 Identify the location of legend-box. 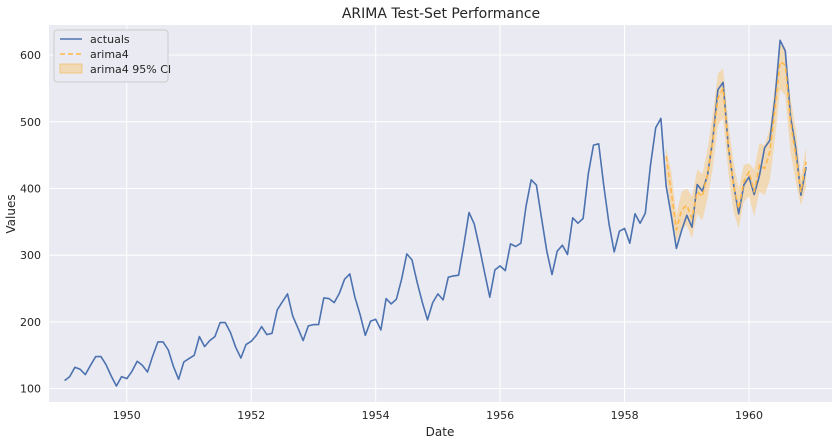
(111, 56).